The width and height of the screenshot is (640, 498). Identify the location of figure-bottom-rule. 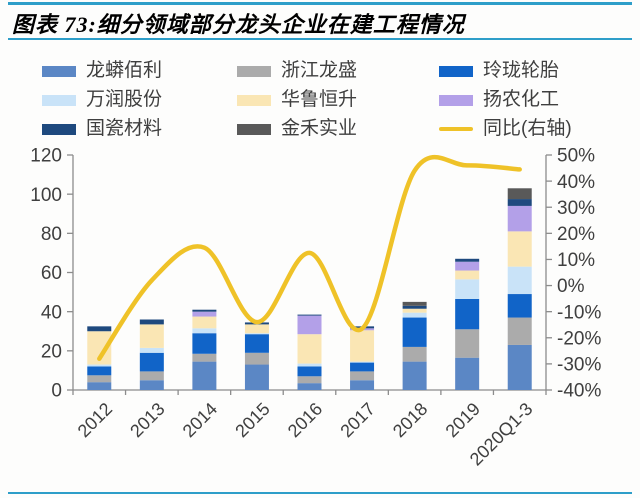
(320, 493).